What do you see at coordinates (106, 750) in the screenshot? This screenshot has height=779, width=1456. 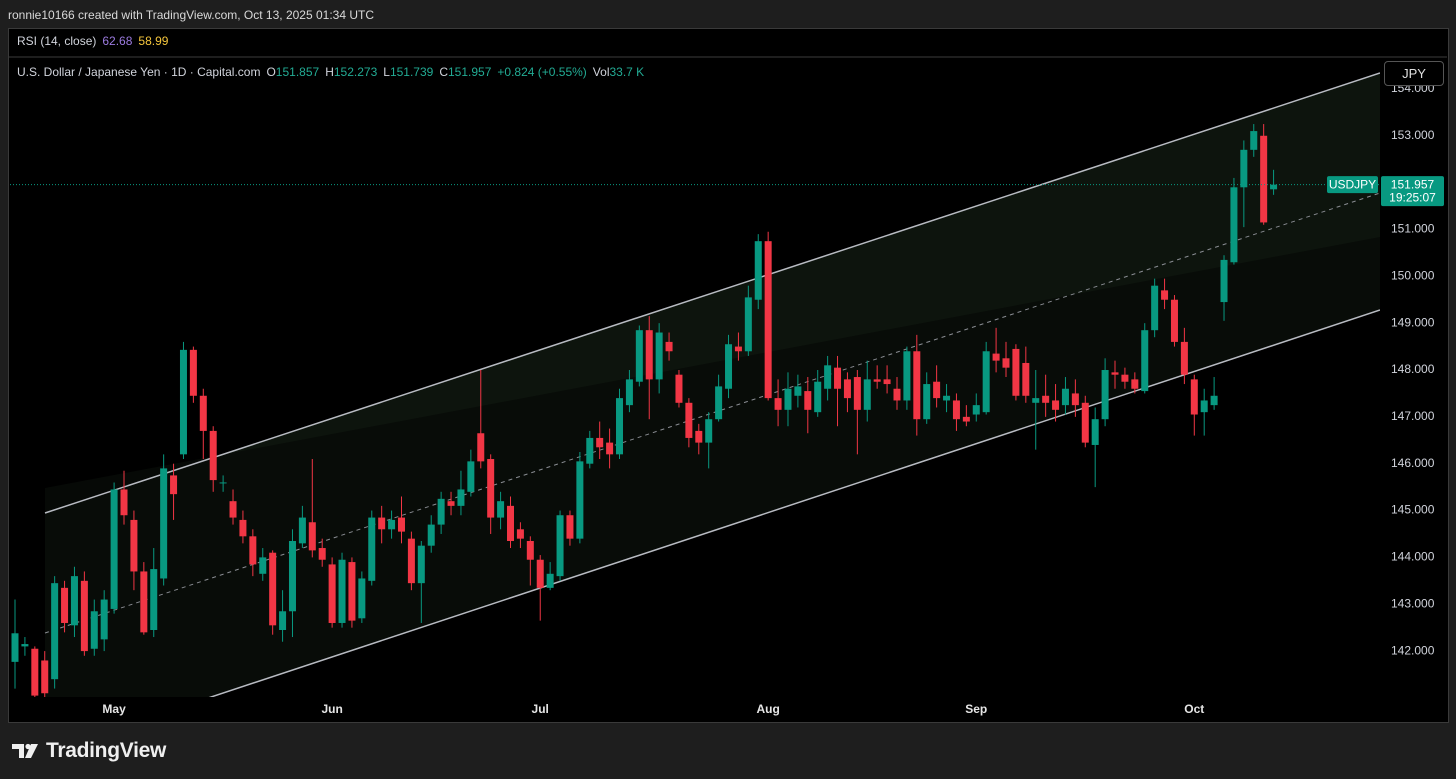 I see `brand-name: TradingView` at bounding box center [106, 750].